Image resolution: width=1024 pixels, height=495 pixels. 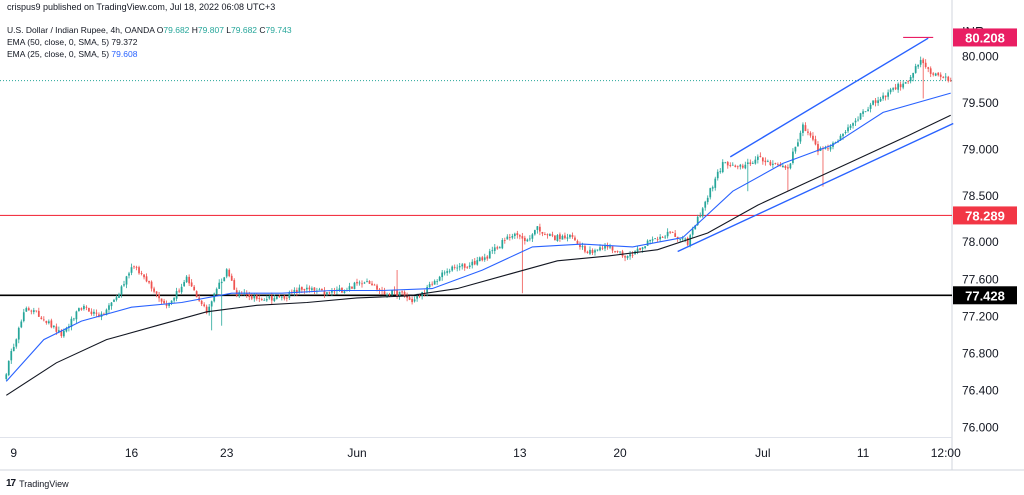 I want to click on y-tick-label: 78.000, so click(x=980, y=242).